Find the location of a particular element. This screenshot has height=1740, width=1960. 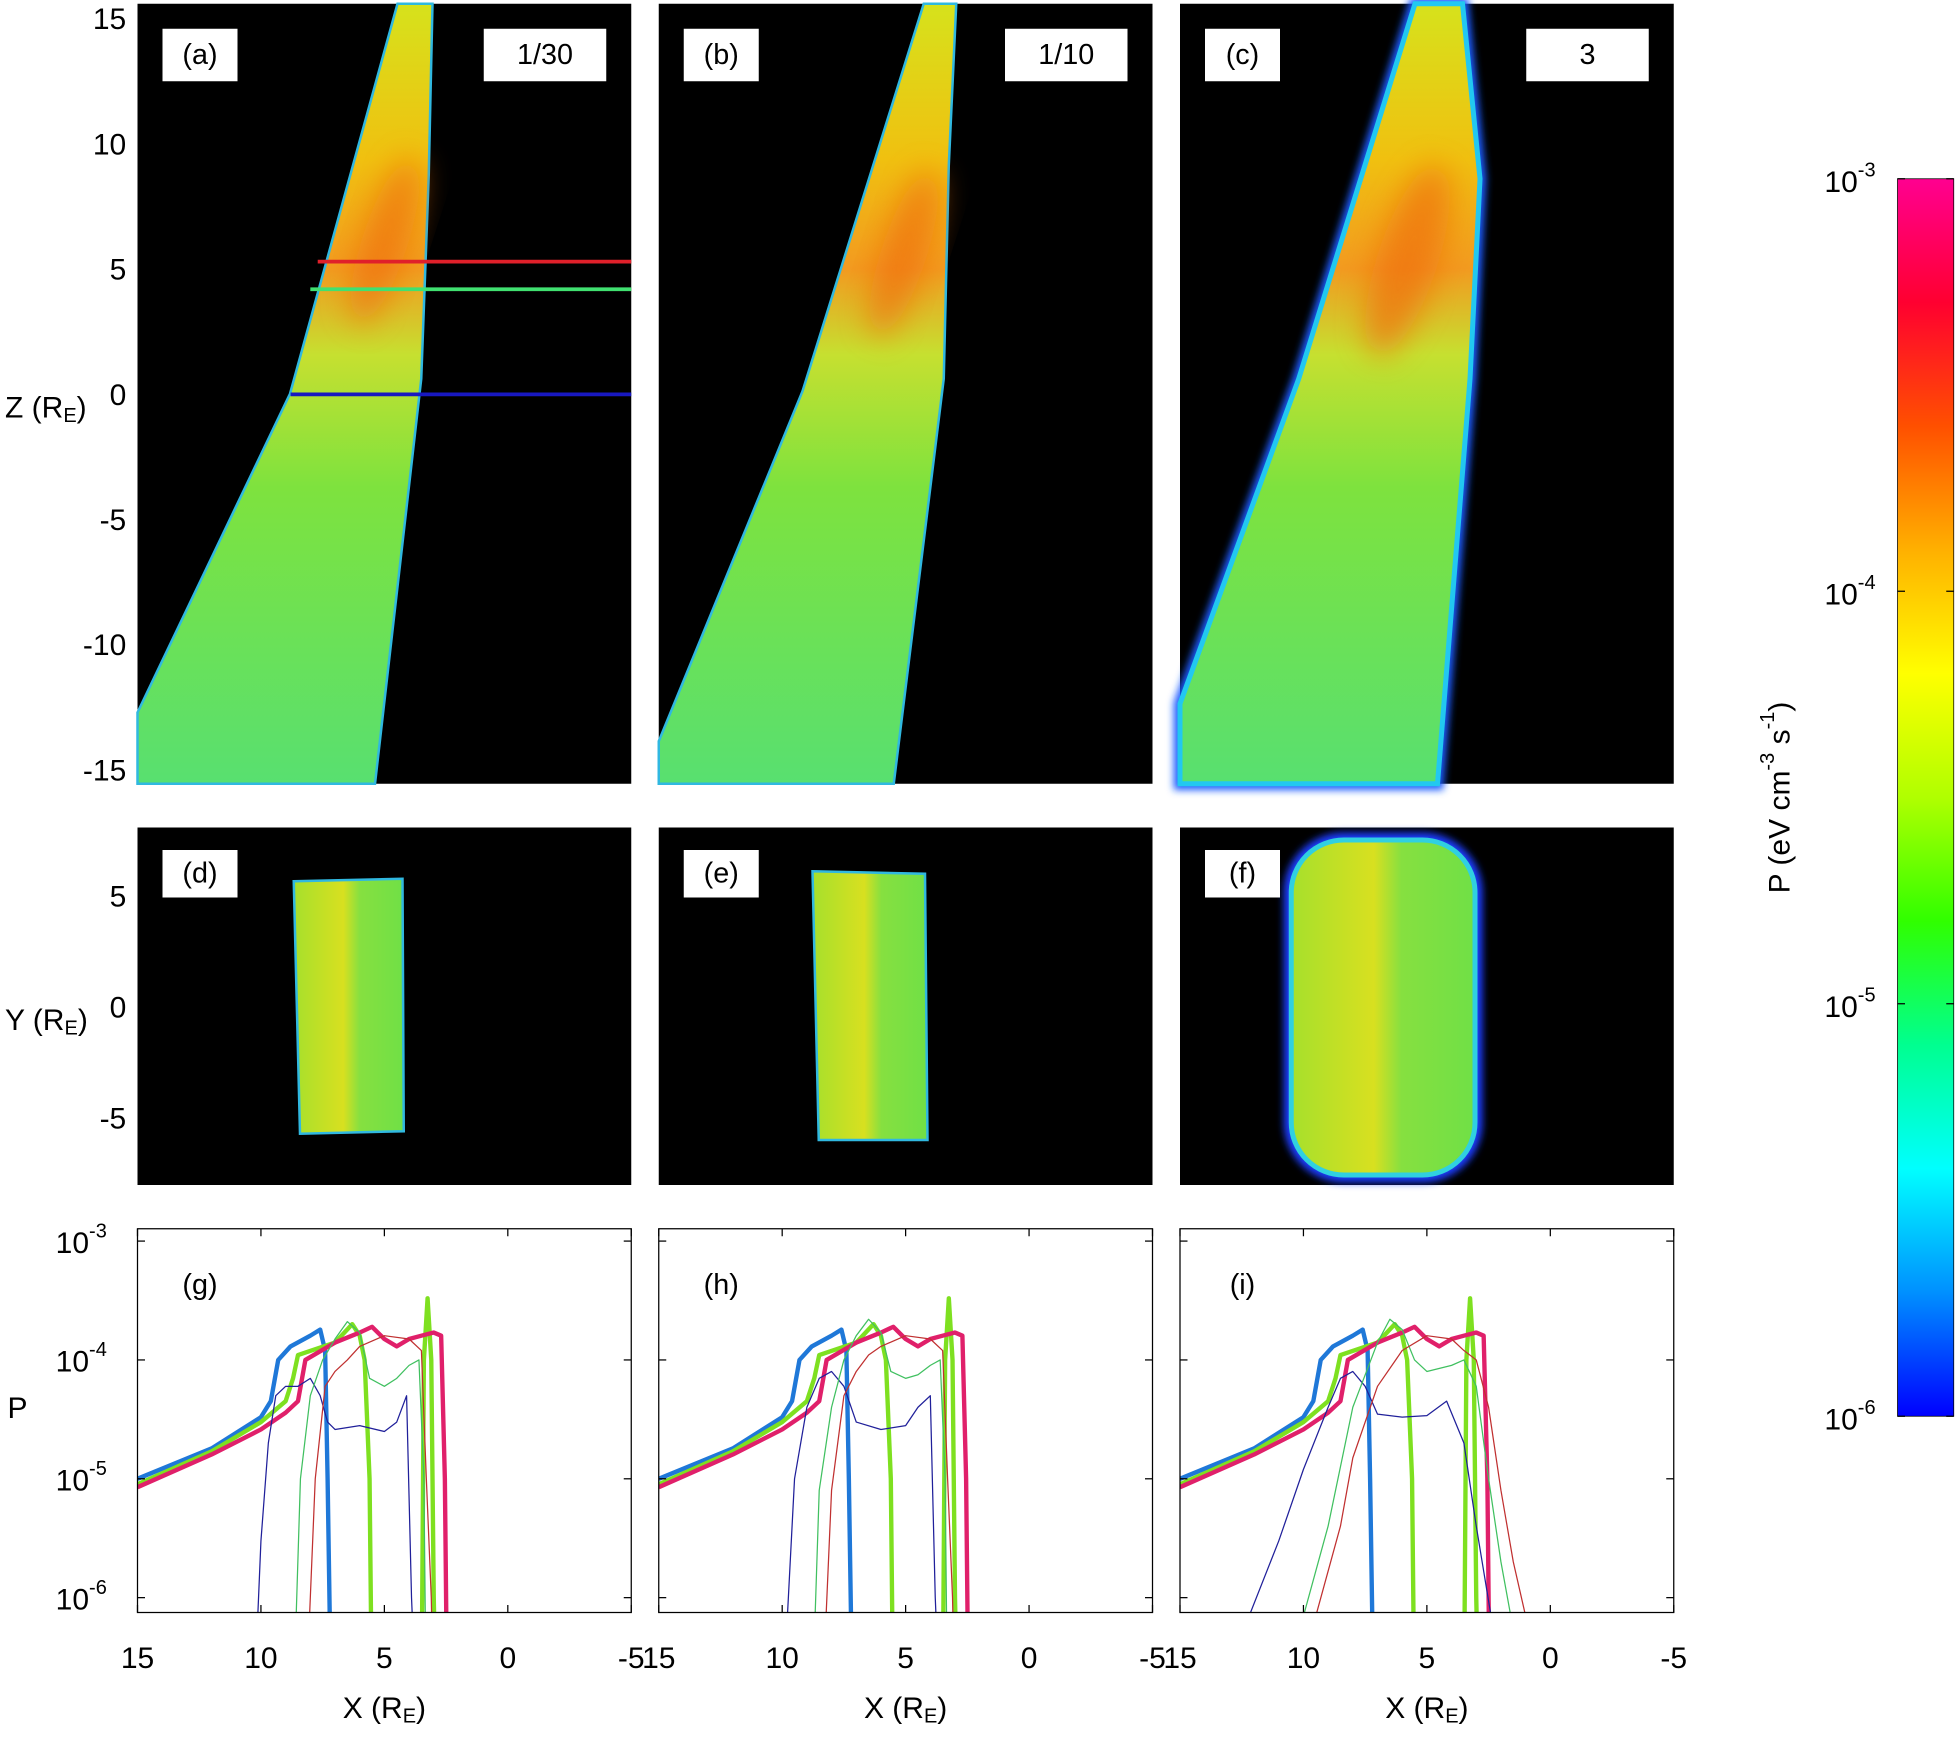

panel-label: (a) is located at coordinates (199, 55).